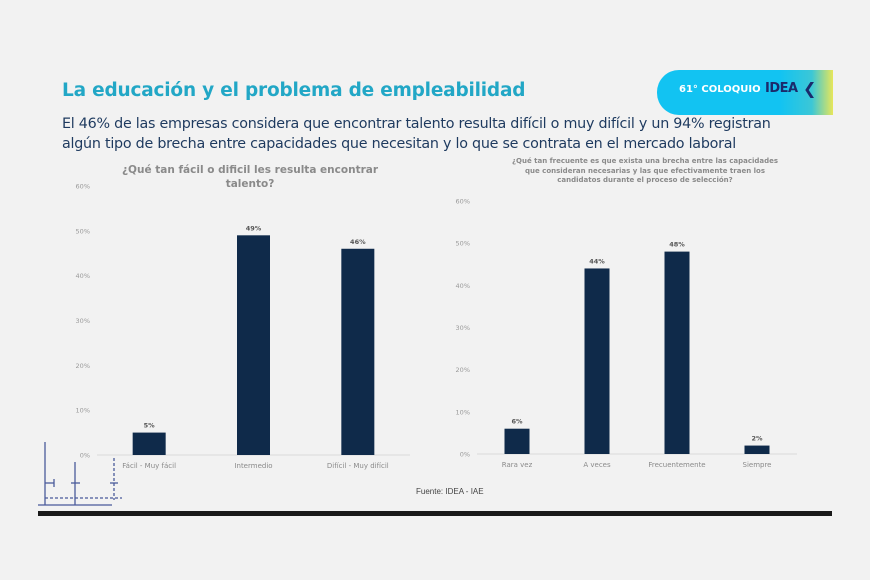  I want to click on bottom-divider, so click(435, 513).